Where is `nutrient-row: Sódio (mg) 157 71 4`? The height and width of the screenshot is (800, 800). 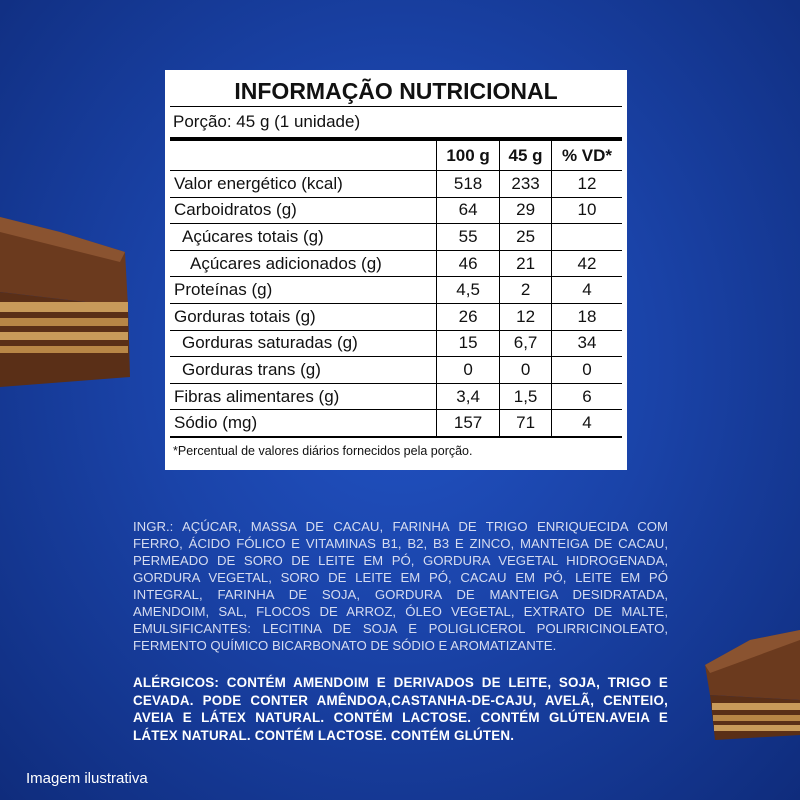
nutrient-row: Sódio (mg) 157 71 4 is located at coordinates (396, 423).